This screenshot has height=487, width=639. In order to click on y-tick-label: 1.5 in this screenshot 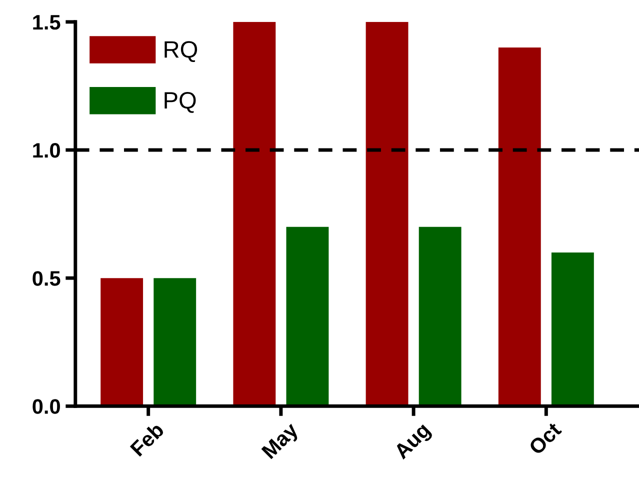, I will do `click(46, 22)`.